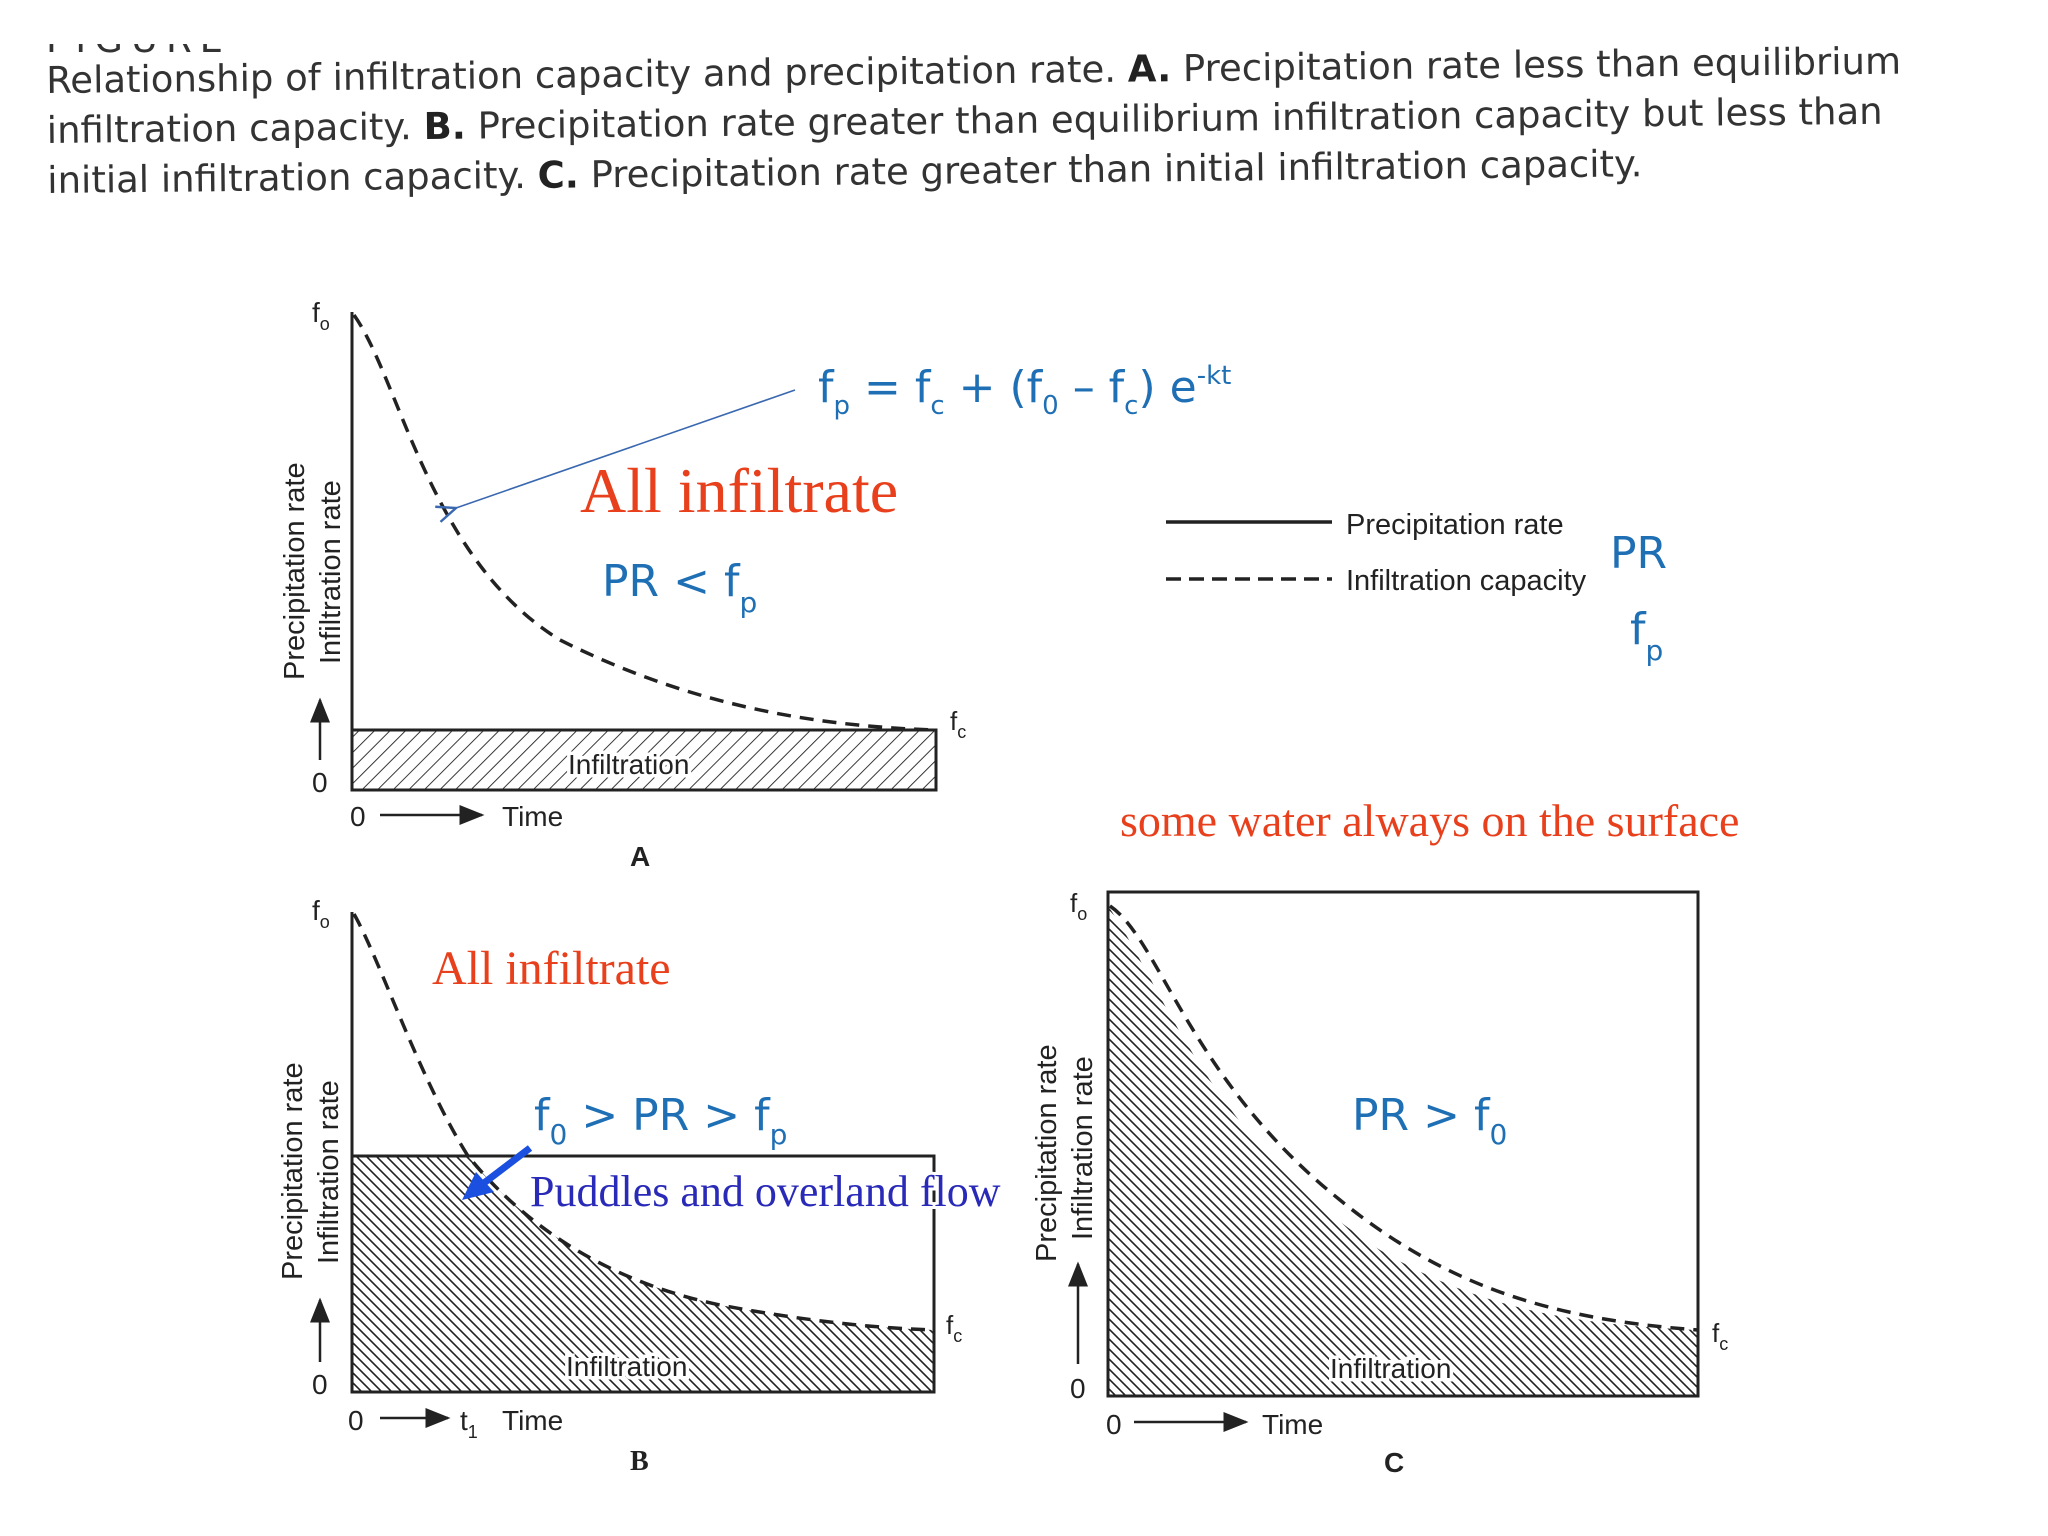 This screenshot has height=1536, width=2048. What do you see at coordinates (329, 1172) in the screenshot?
I see `panel-b-ylabel-inner: Infiltration rate` at bounding box center [329, 1172].